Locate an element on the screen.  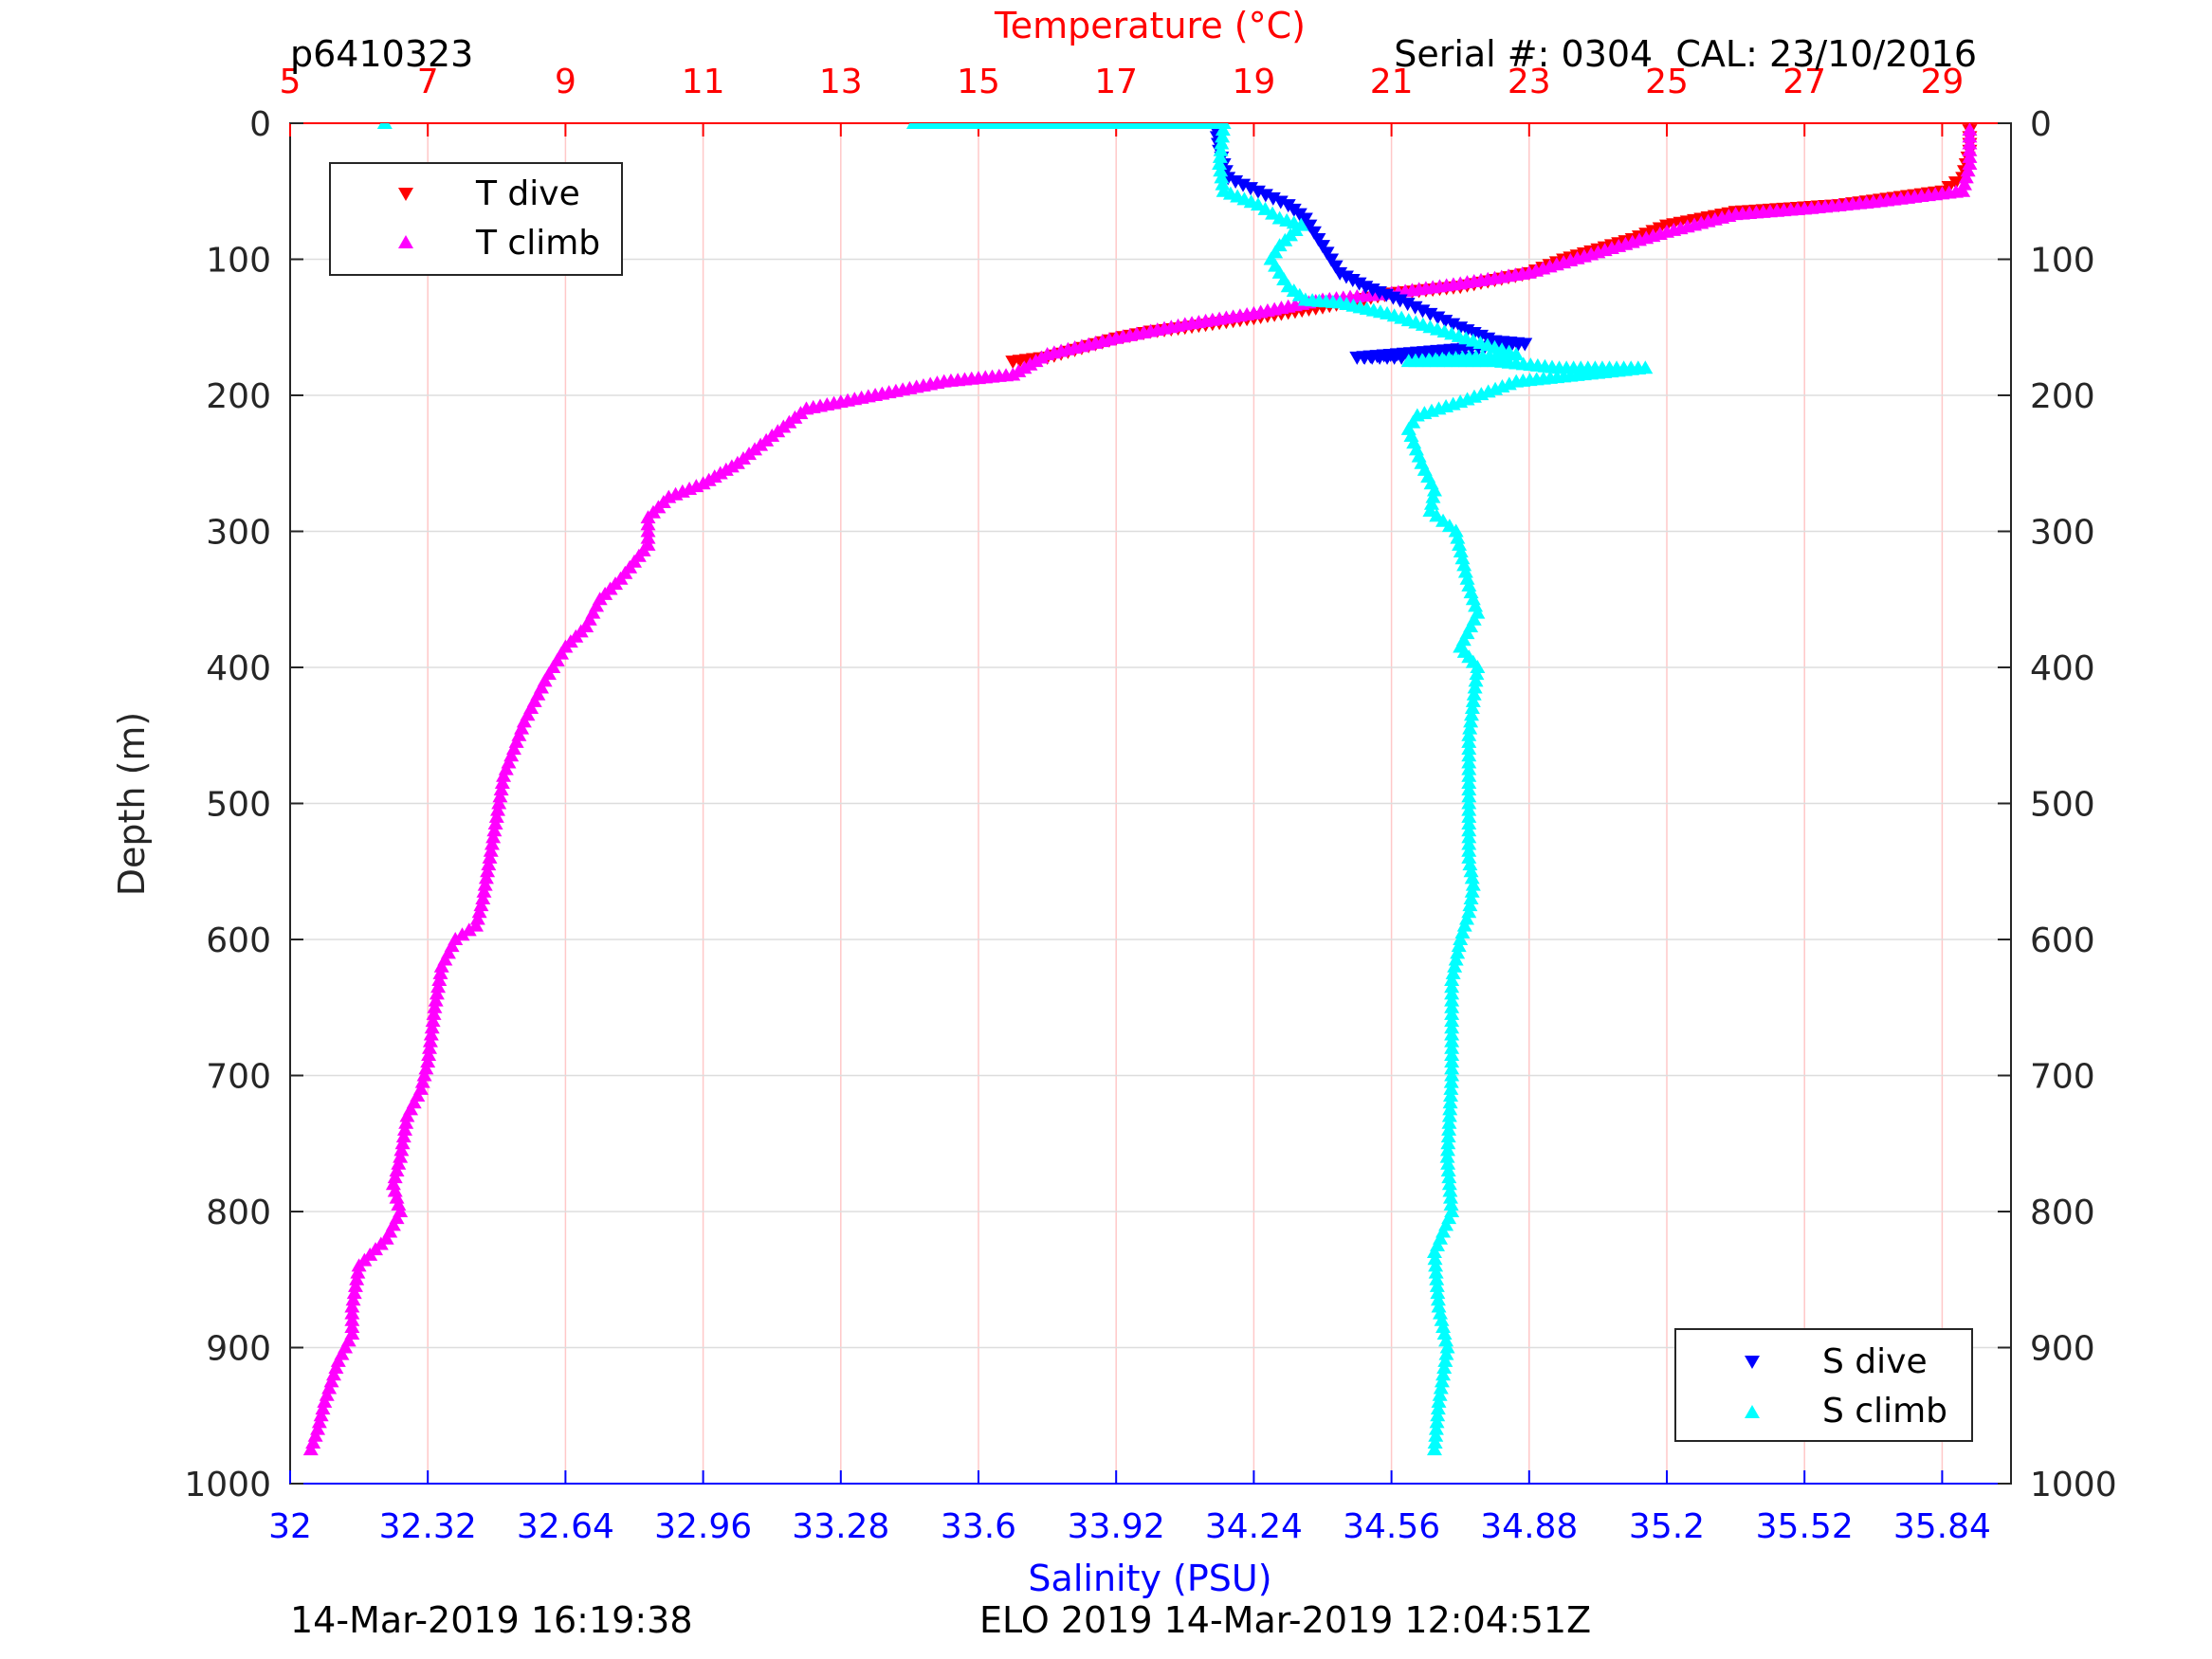
legend-temperature: T dive T climb is located at coordinates (476, 219).